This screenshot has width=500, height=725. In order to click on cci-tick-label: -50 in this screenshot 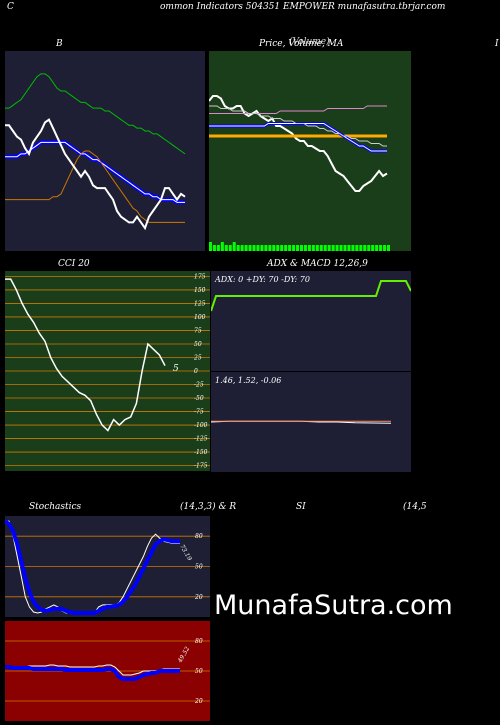, I will do `click(199, 398)`.